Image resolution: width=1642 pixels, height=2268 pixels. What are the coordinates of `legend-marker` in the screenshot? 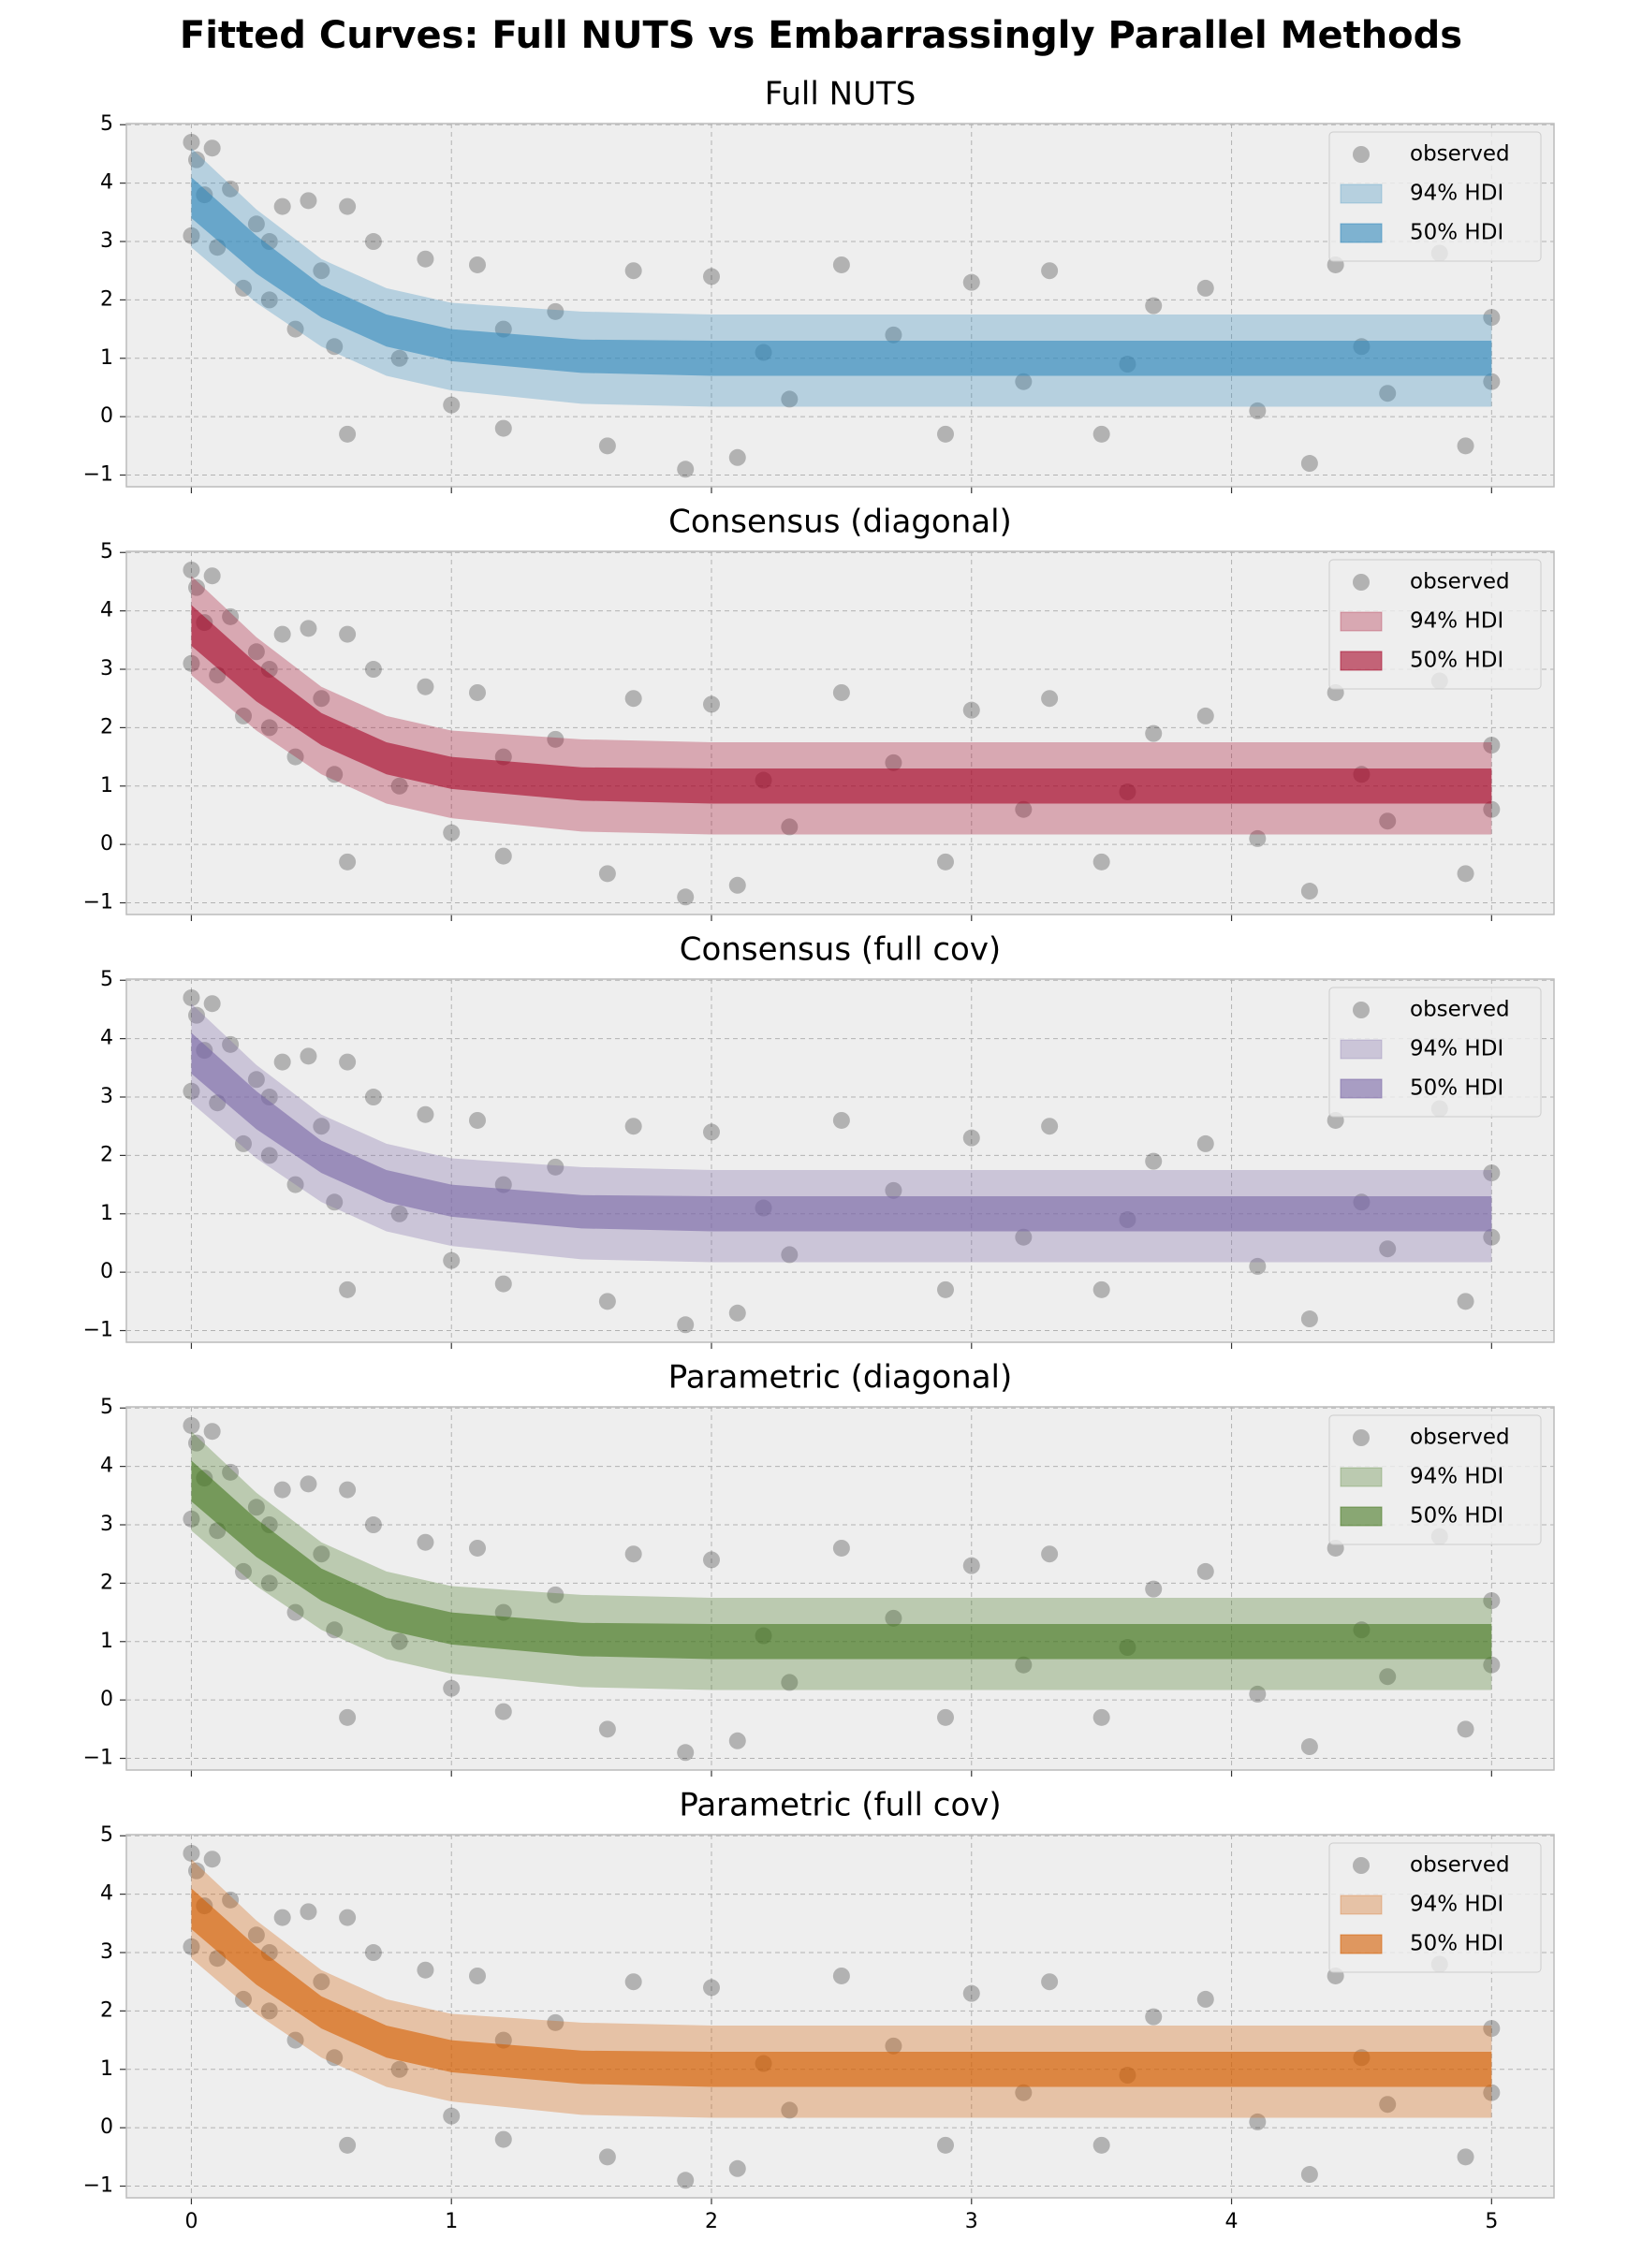 It's located at (1361, 582).